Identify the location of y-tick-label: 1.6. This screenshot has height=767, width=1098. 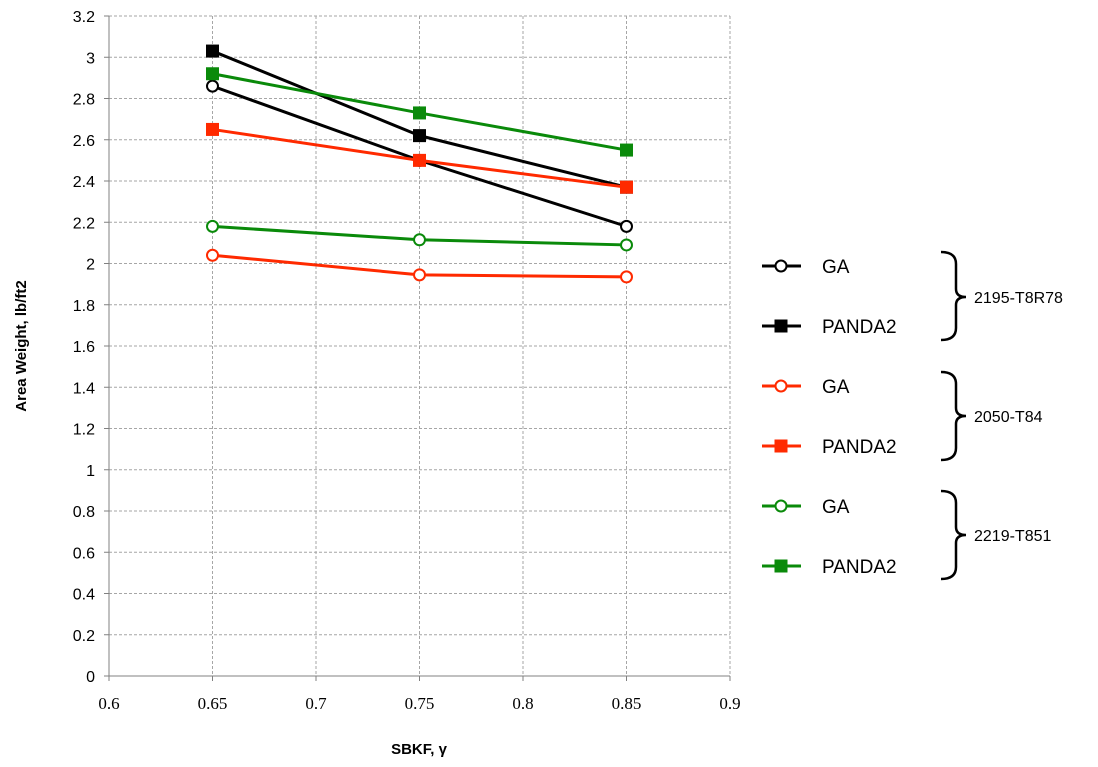
(84, 347).